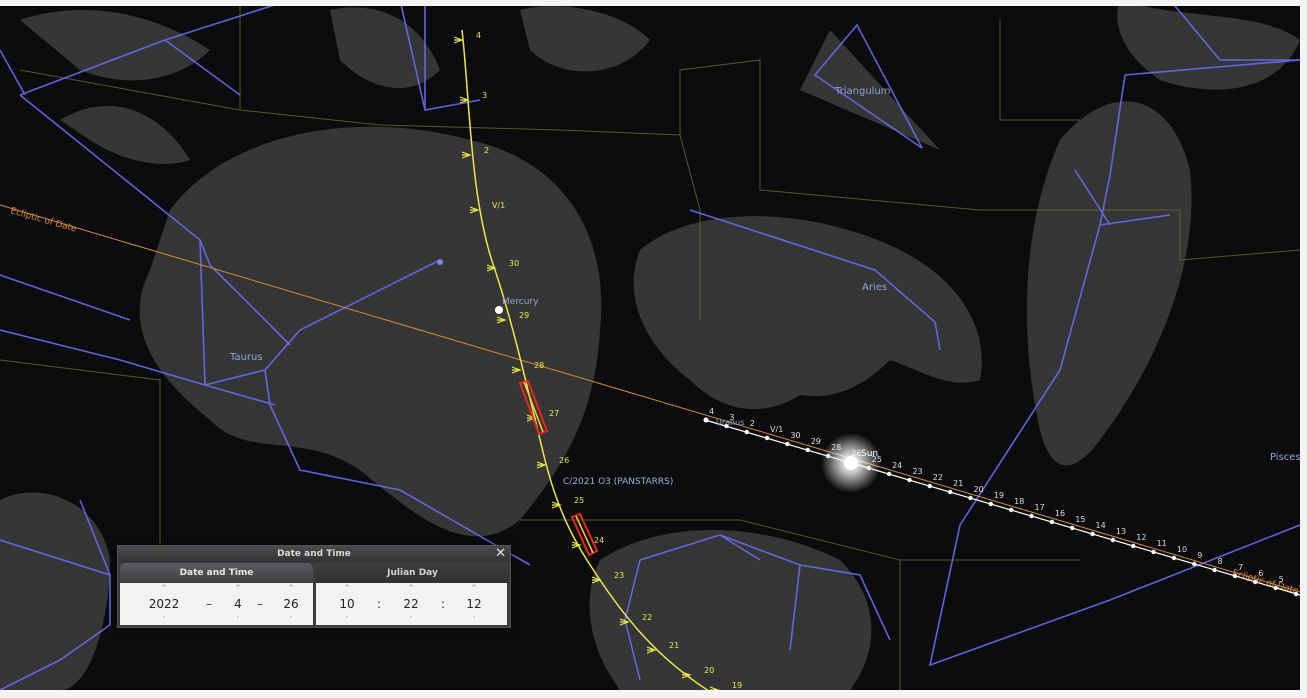 This screenshot has height=698, width=1307. What do you see at coordinates (737, 685) in the screenshot?
I see `comet-tick-label: 19` at bounding box center [737, 685].